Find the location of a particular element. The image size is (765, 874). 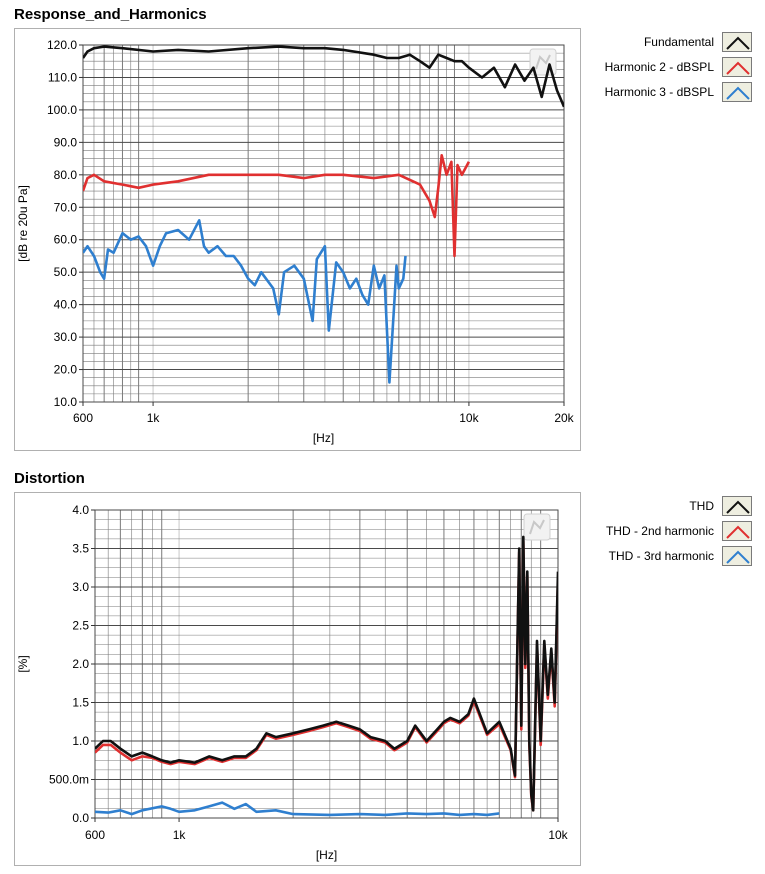

y-tick-label: 20.0 is located at coordinates (66, 370).